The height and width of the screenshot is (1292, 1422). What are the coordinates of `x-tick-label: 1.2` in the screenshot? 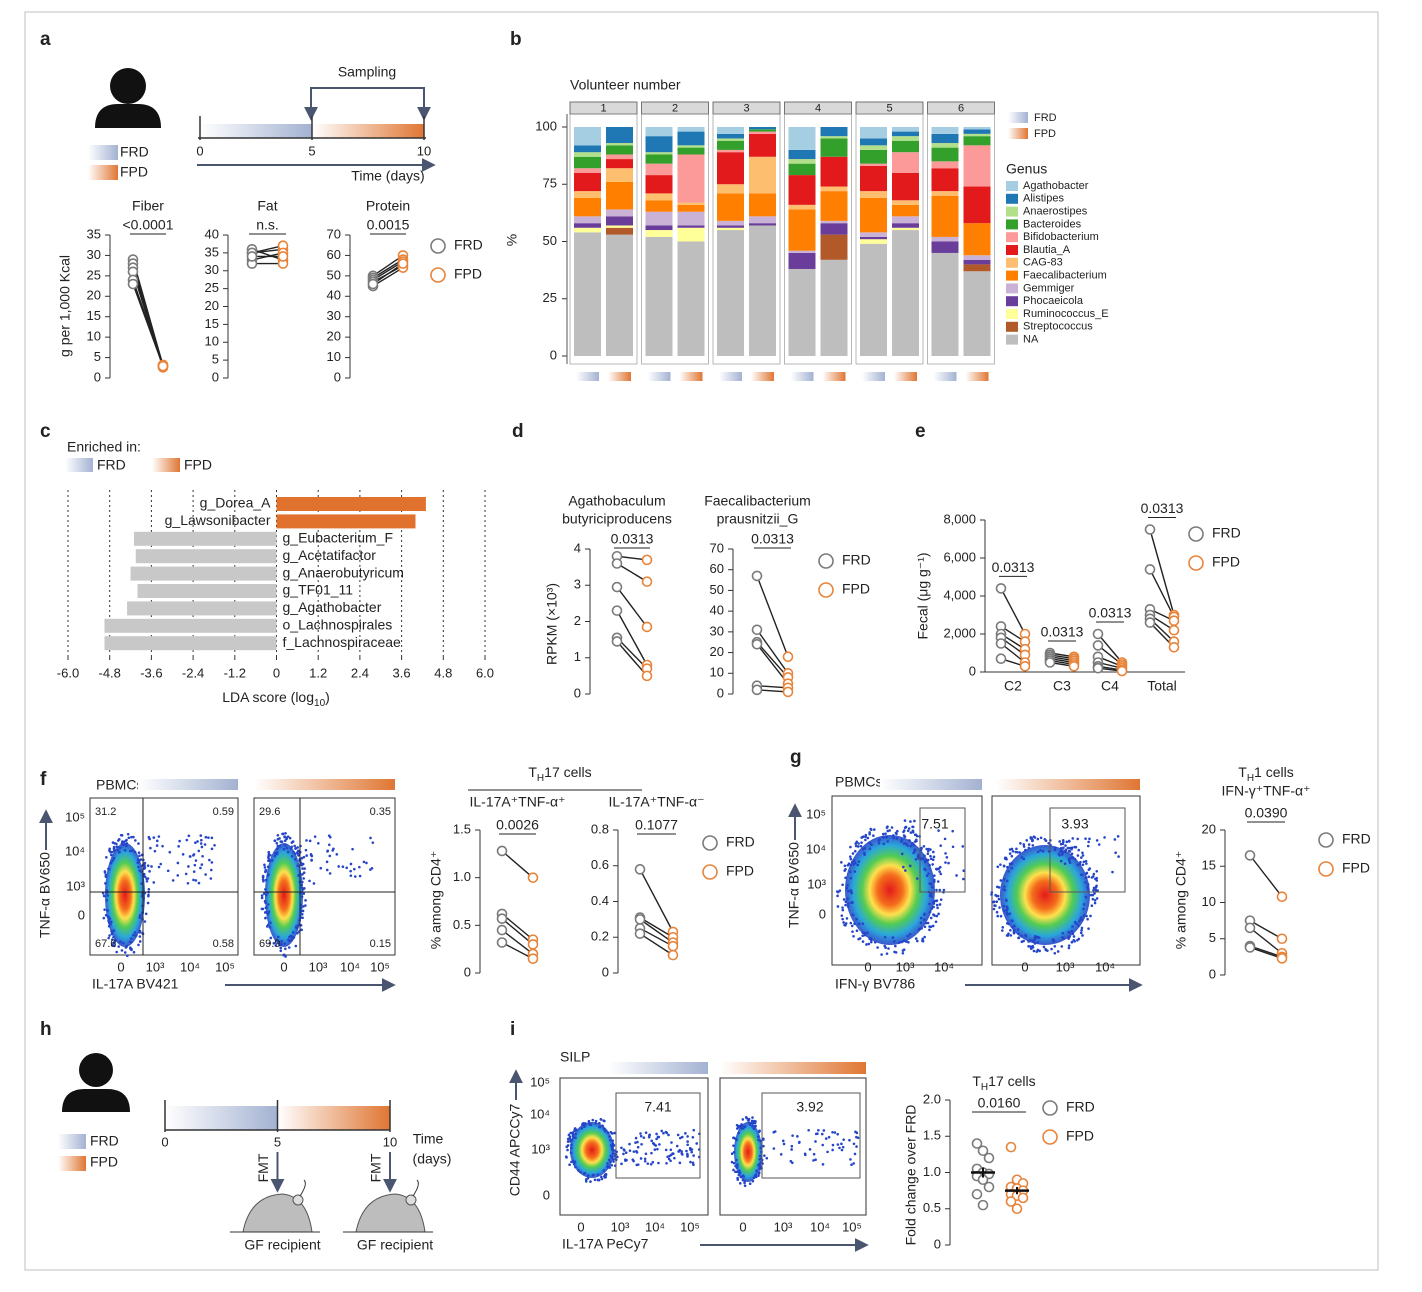 It's located at (318, 672).